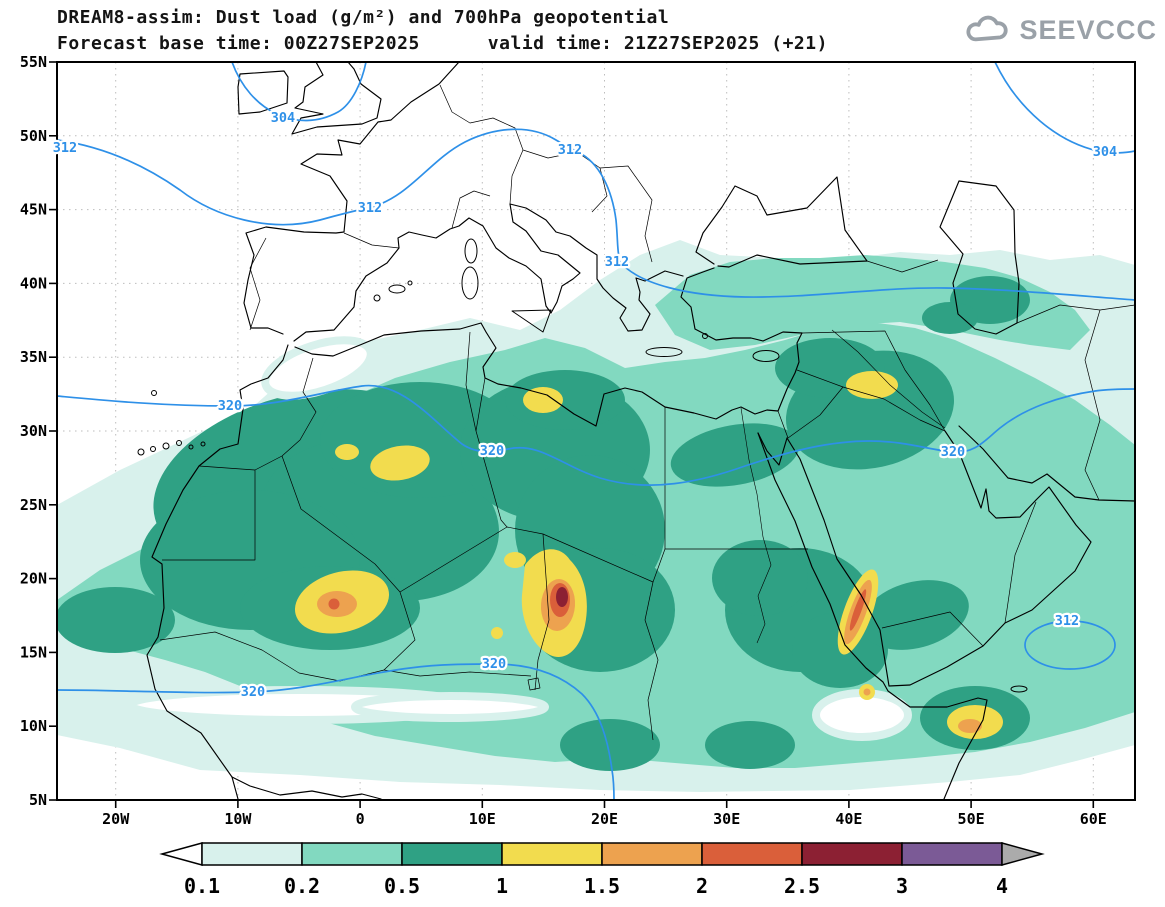 The height and width of the screenshot is (907, 1165). What do you see at coordinates (1088, 29) in the screenshot?
I see `logo-text: SEEVCCC` at bounding box center [1088, 29].